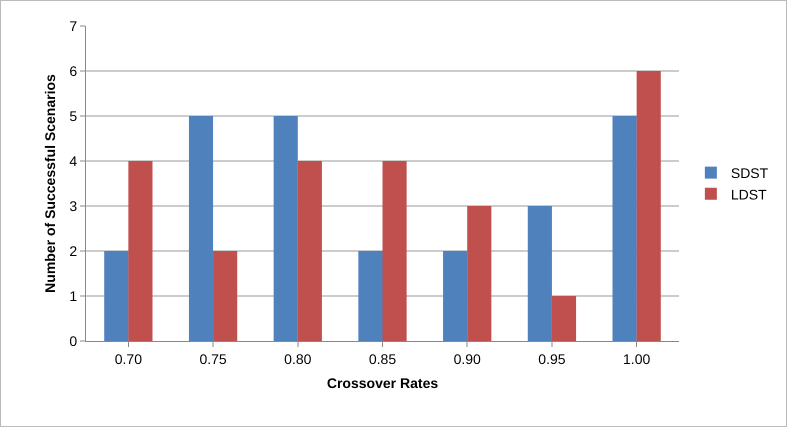 This screenshot has width=787, height=427. Describe the element at coordinates (749, 173) in the screenshot. I see `legend-label: SDST` at that location.